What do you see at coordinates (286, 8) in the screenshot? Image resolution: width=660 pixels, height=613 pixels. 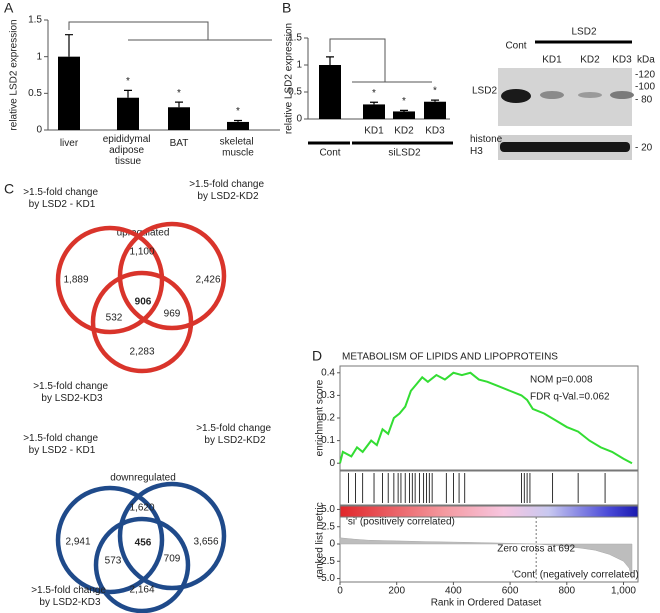 I see `panel-label: B` at bounding box center [286, 8].